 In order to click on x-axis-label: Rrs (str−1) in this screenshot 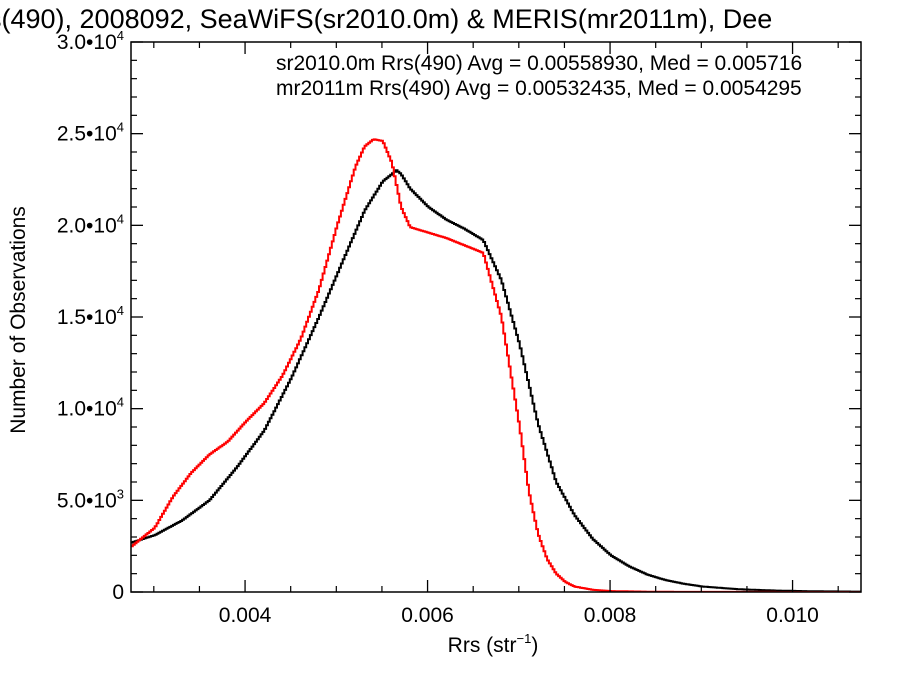, I will do `click(493, 644)`.